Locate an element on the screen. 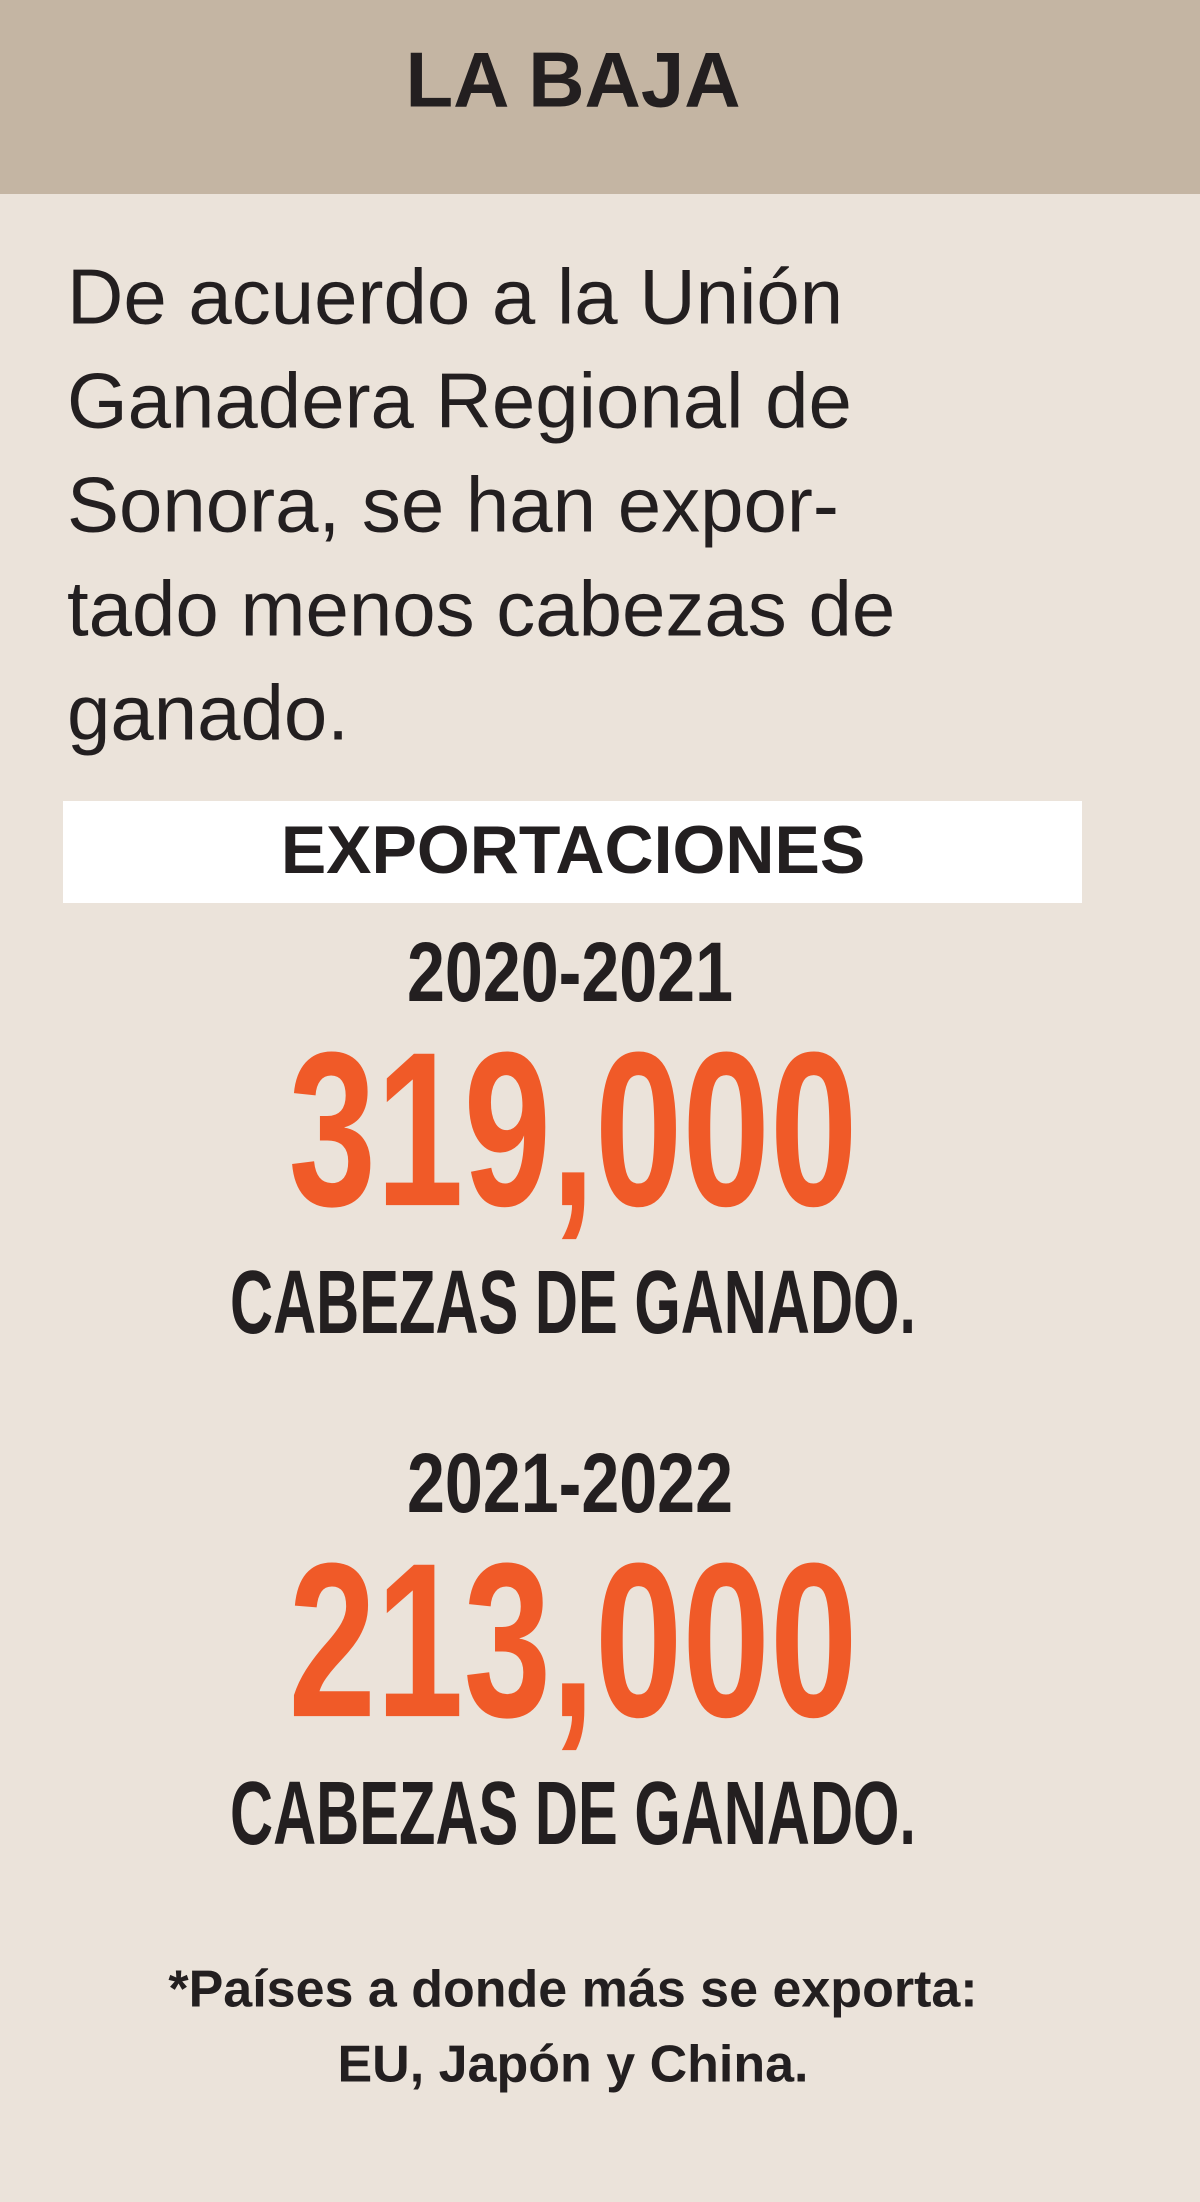 The width and height of the screenshot is (1200, 2202). intro-line: tado menos cabezas de is located at coordinates (481, 609).